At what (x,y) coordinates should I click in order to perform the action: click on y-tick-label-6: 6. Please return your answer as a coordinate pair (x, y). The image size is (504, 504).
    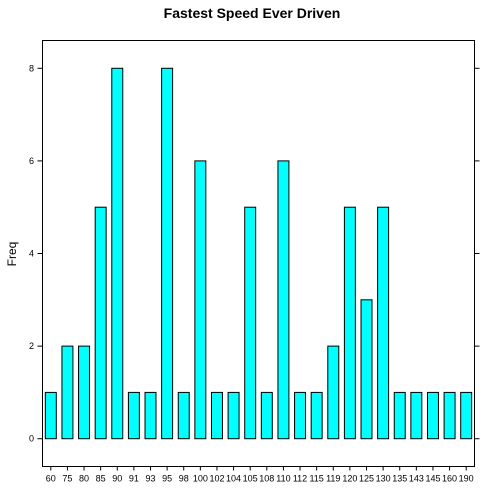
    Looking at the image, I should click on (31, 161).